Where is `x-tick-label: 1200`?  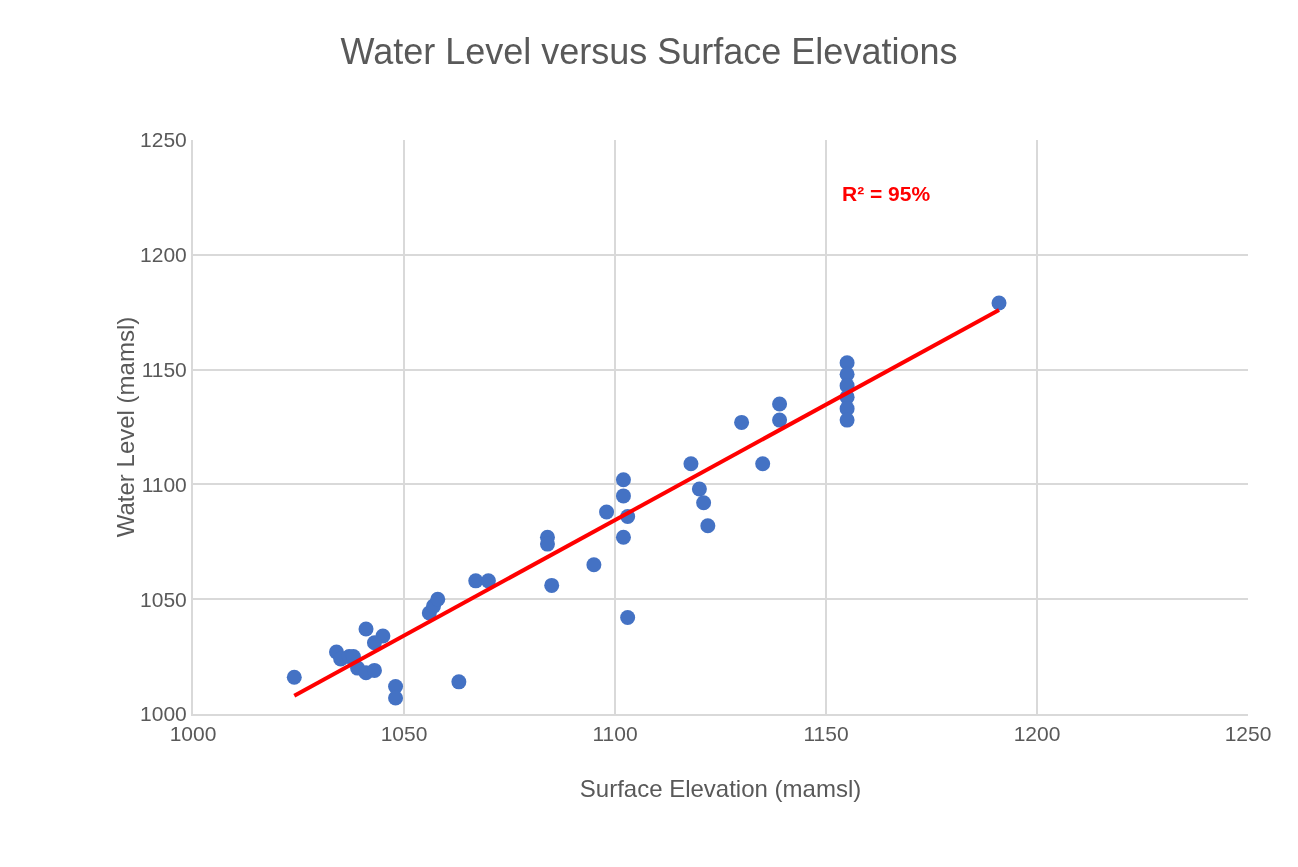 x-tick-label: 1200 is located at coordinates (1037, 734).